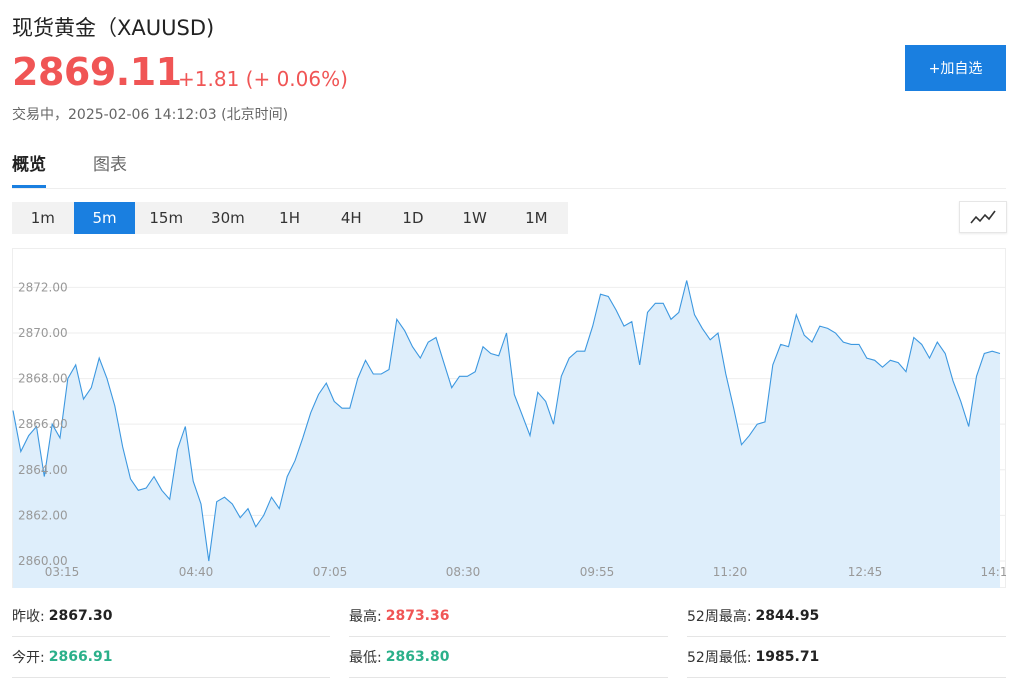 Image resolution: width=1026 pixels, height=687 pixels. Describe the element at coordinates (113, 28) in the screenshot. I see `page-title: 现货黄金（XAUUSD)` at that location.